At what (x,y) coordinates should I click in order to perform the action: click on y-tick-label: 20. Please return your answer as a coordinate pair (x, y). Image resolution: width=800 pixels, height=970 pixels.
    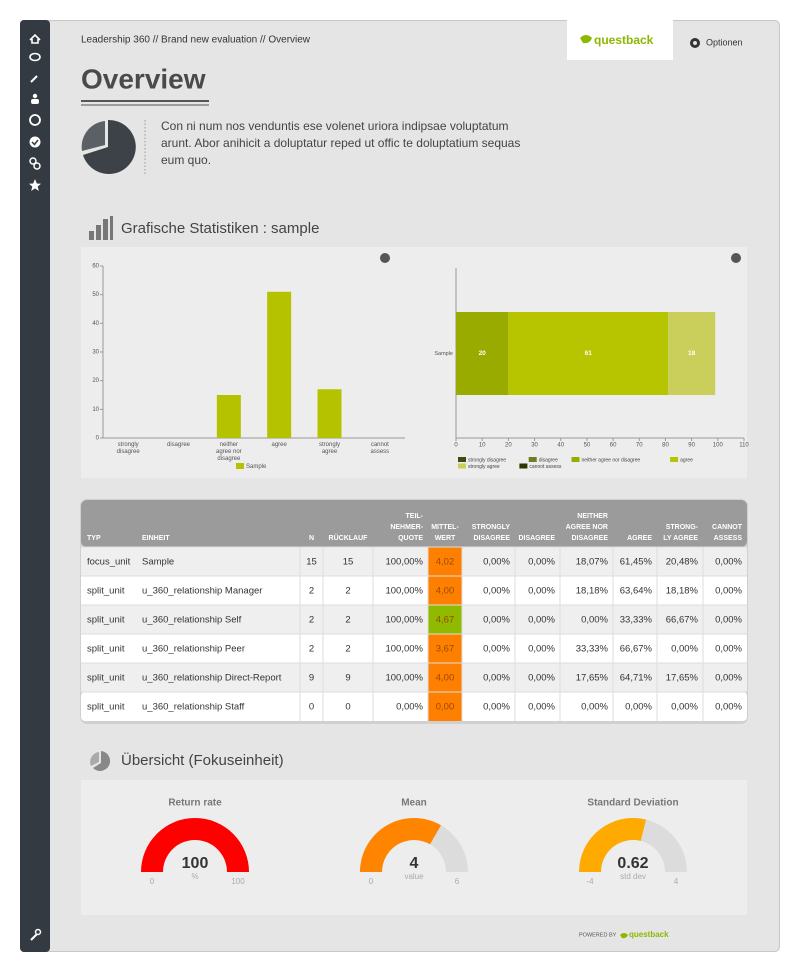
    Looking at the image, I should click on (95, 381).